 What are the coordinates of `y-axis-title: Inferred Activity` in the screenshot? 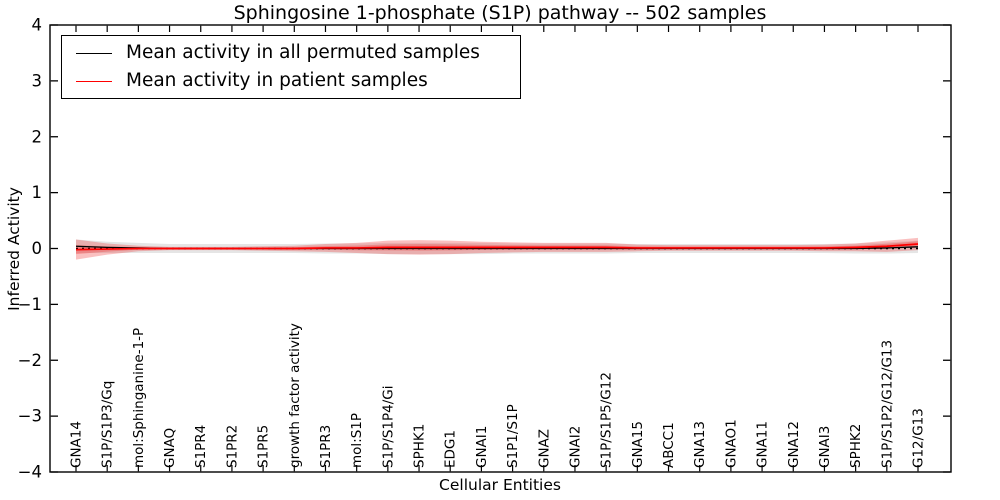 It's located at (14, 249).